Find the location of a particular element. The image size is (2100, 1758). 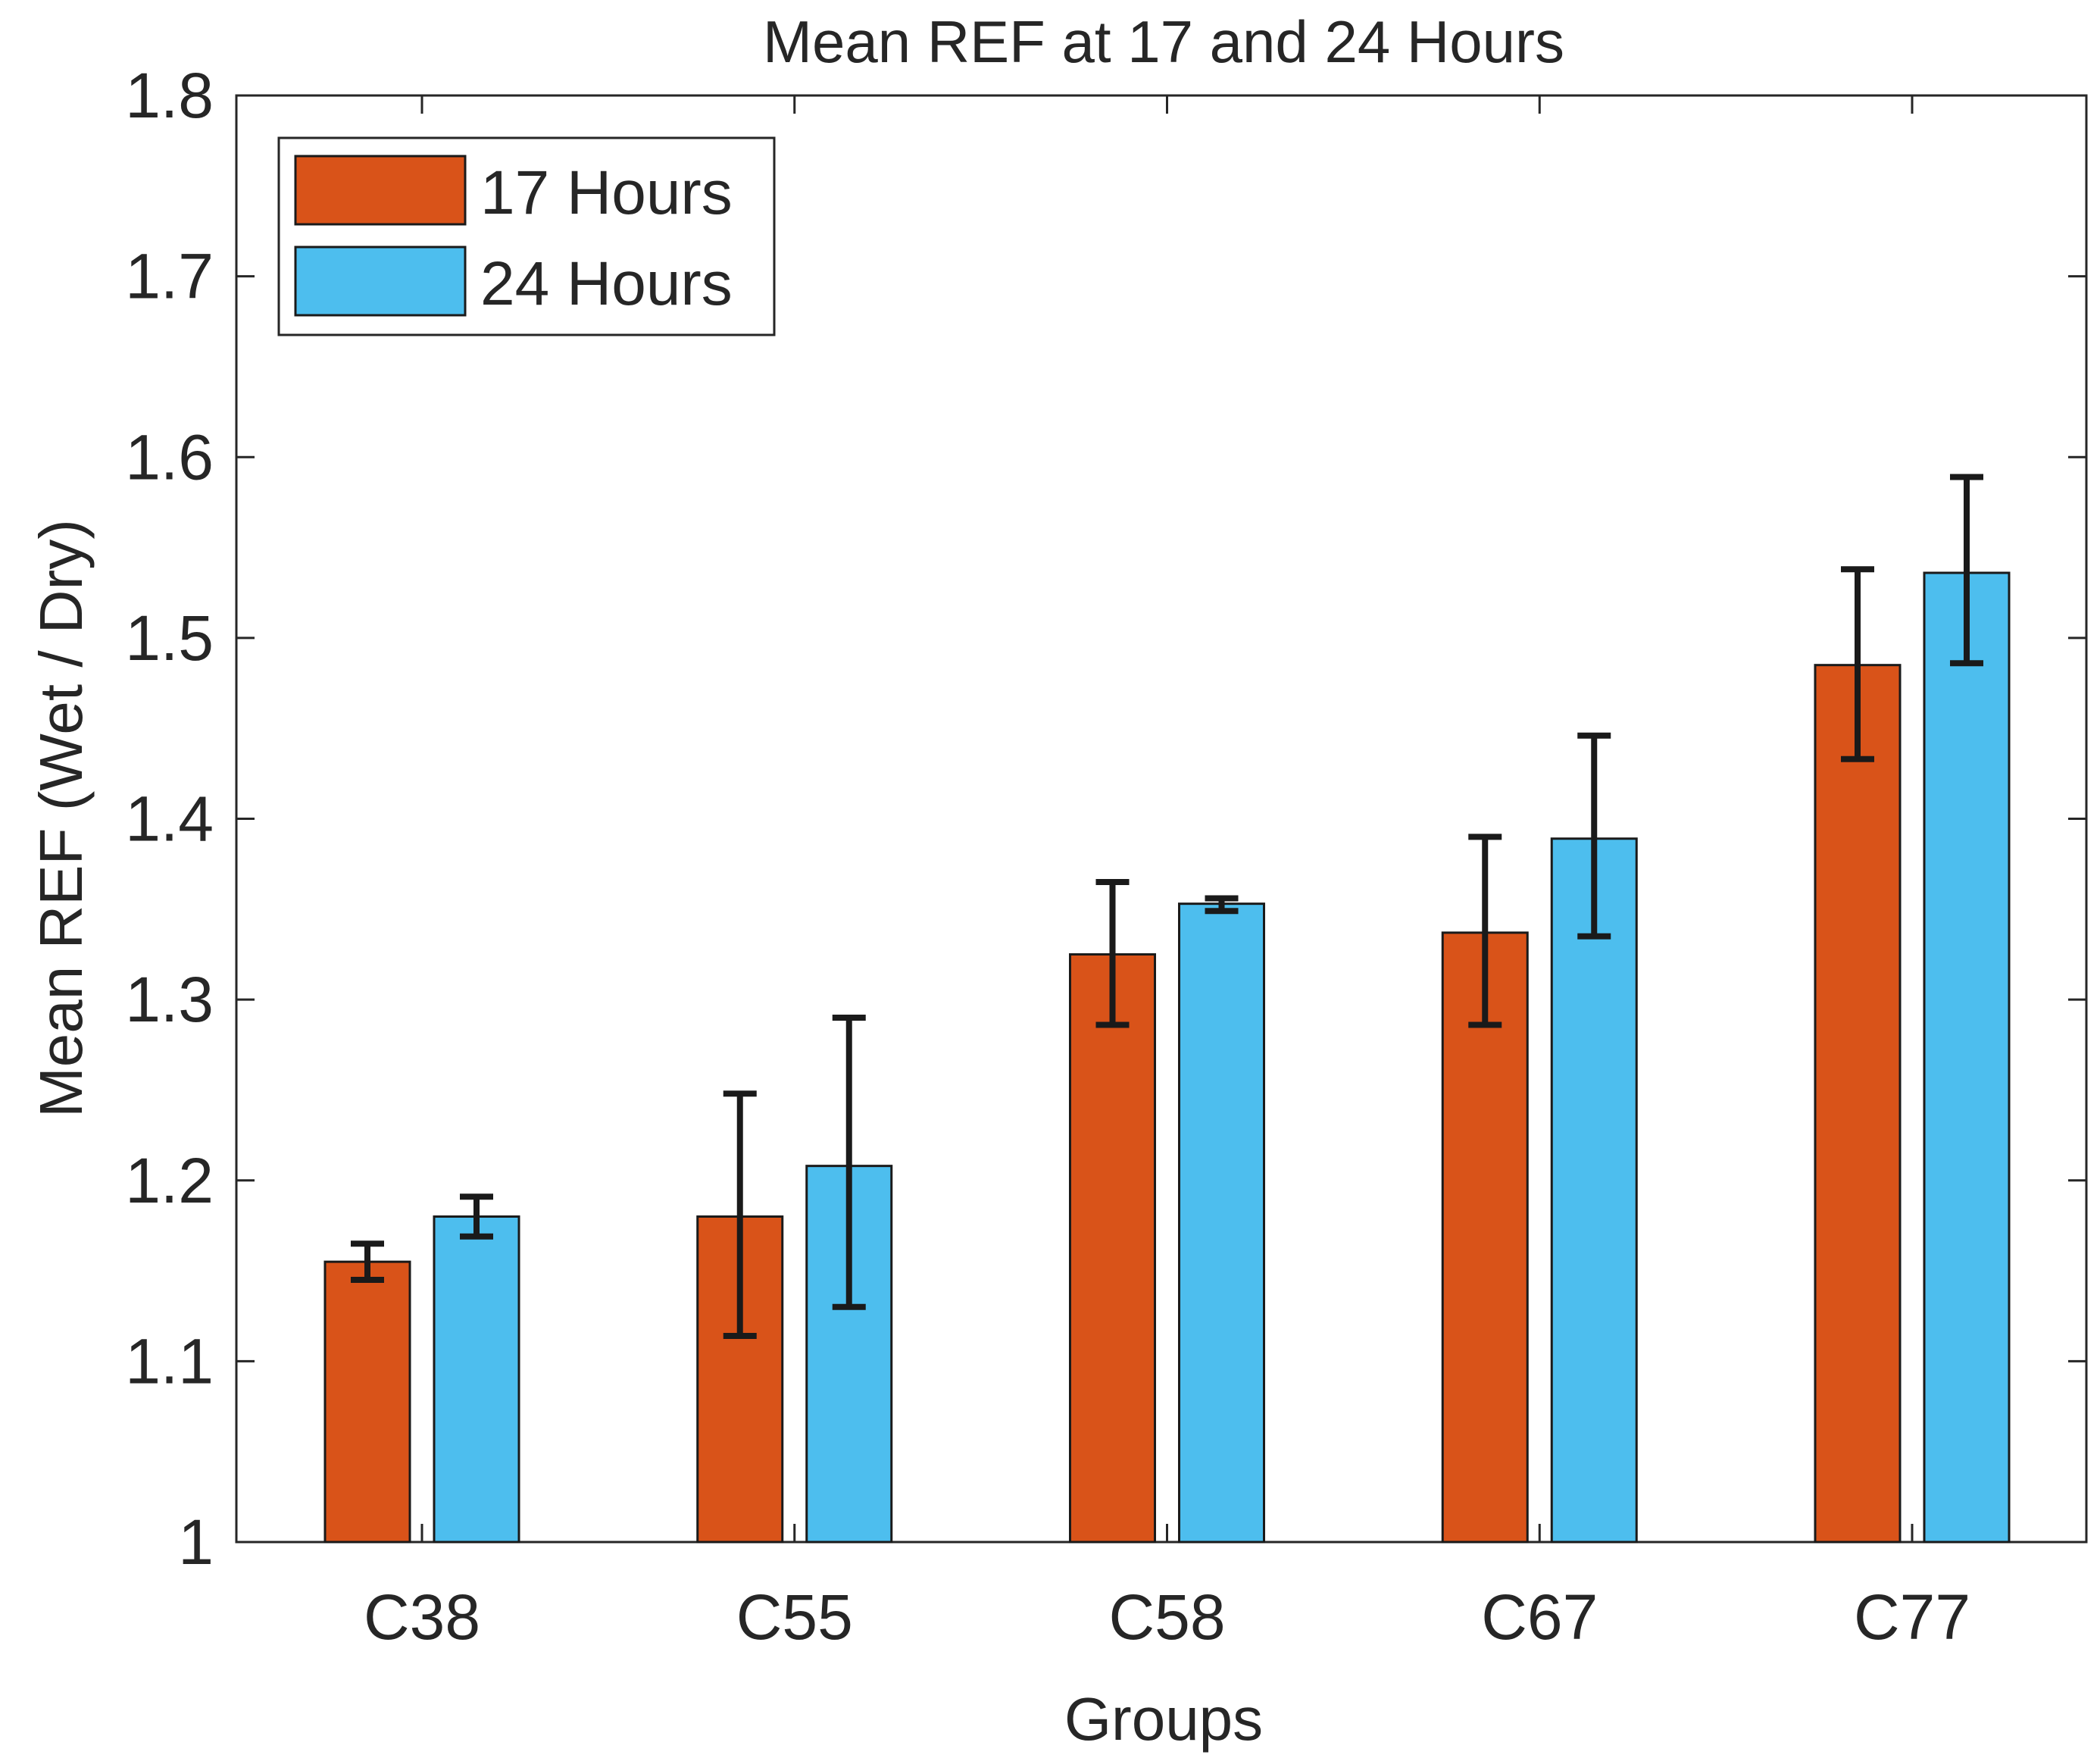

y-tick-label: 1.4 is located at coordinates (169, 819).